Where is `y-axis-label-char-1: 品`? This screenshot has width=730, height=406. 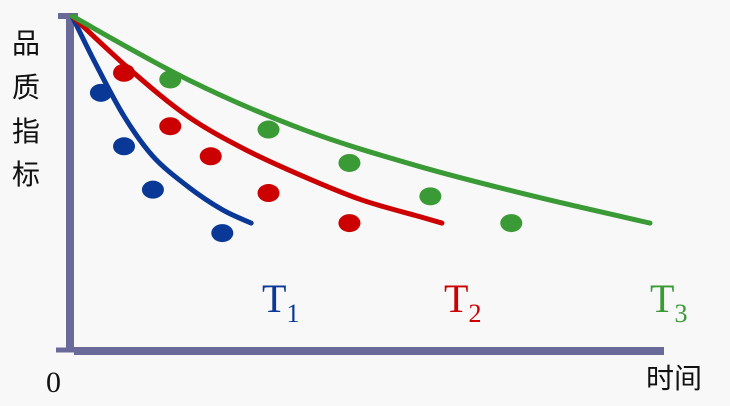
y-axis-label-char-1: 品 is located at coordinates (26, 43).